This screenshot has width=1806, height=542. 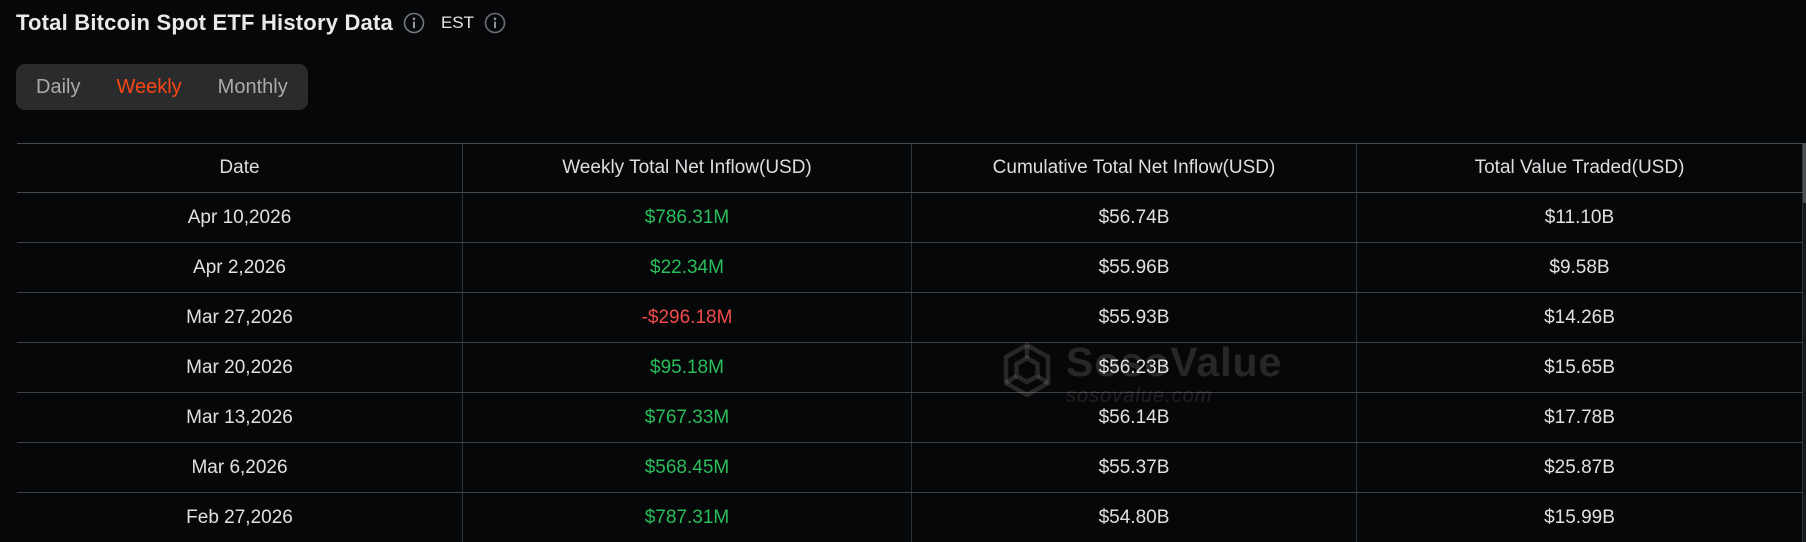 What do you see at coordinates (687, 367) in the screenshot?
I see `weekly-inflow-cell: $95.18M` at bounding box center [687, 367].